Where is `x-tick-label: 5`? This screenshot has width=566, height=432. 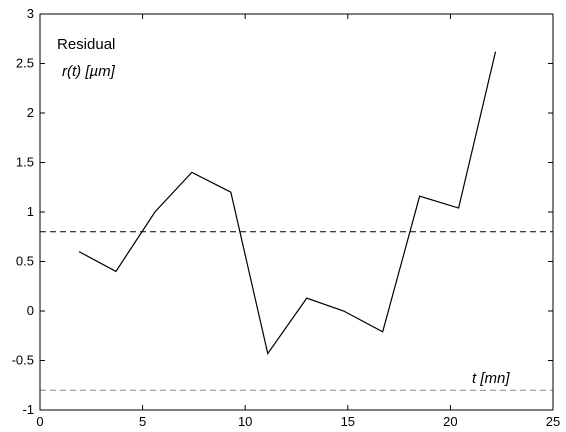 x-tick-label: 5 is located at coordinates (142, 421).